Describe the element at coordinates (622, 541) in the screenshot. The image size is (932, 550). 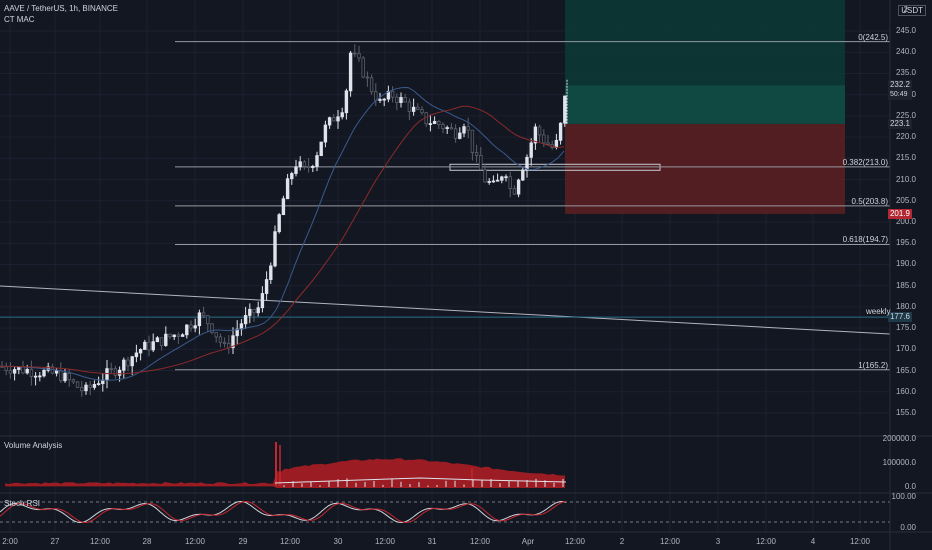
I see `time-tick: 2` at that location.